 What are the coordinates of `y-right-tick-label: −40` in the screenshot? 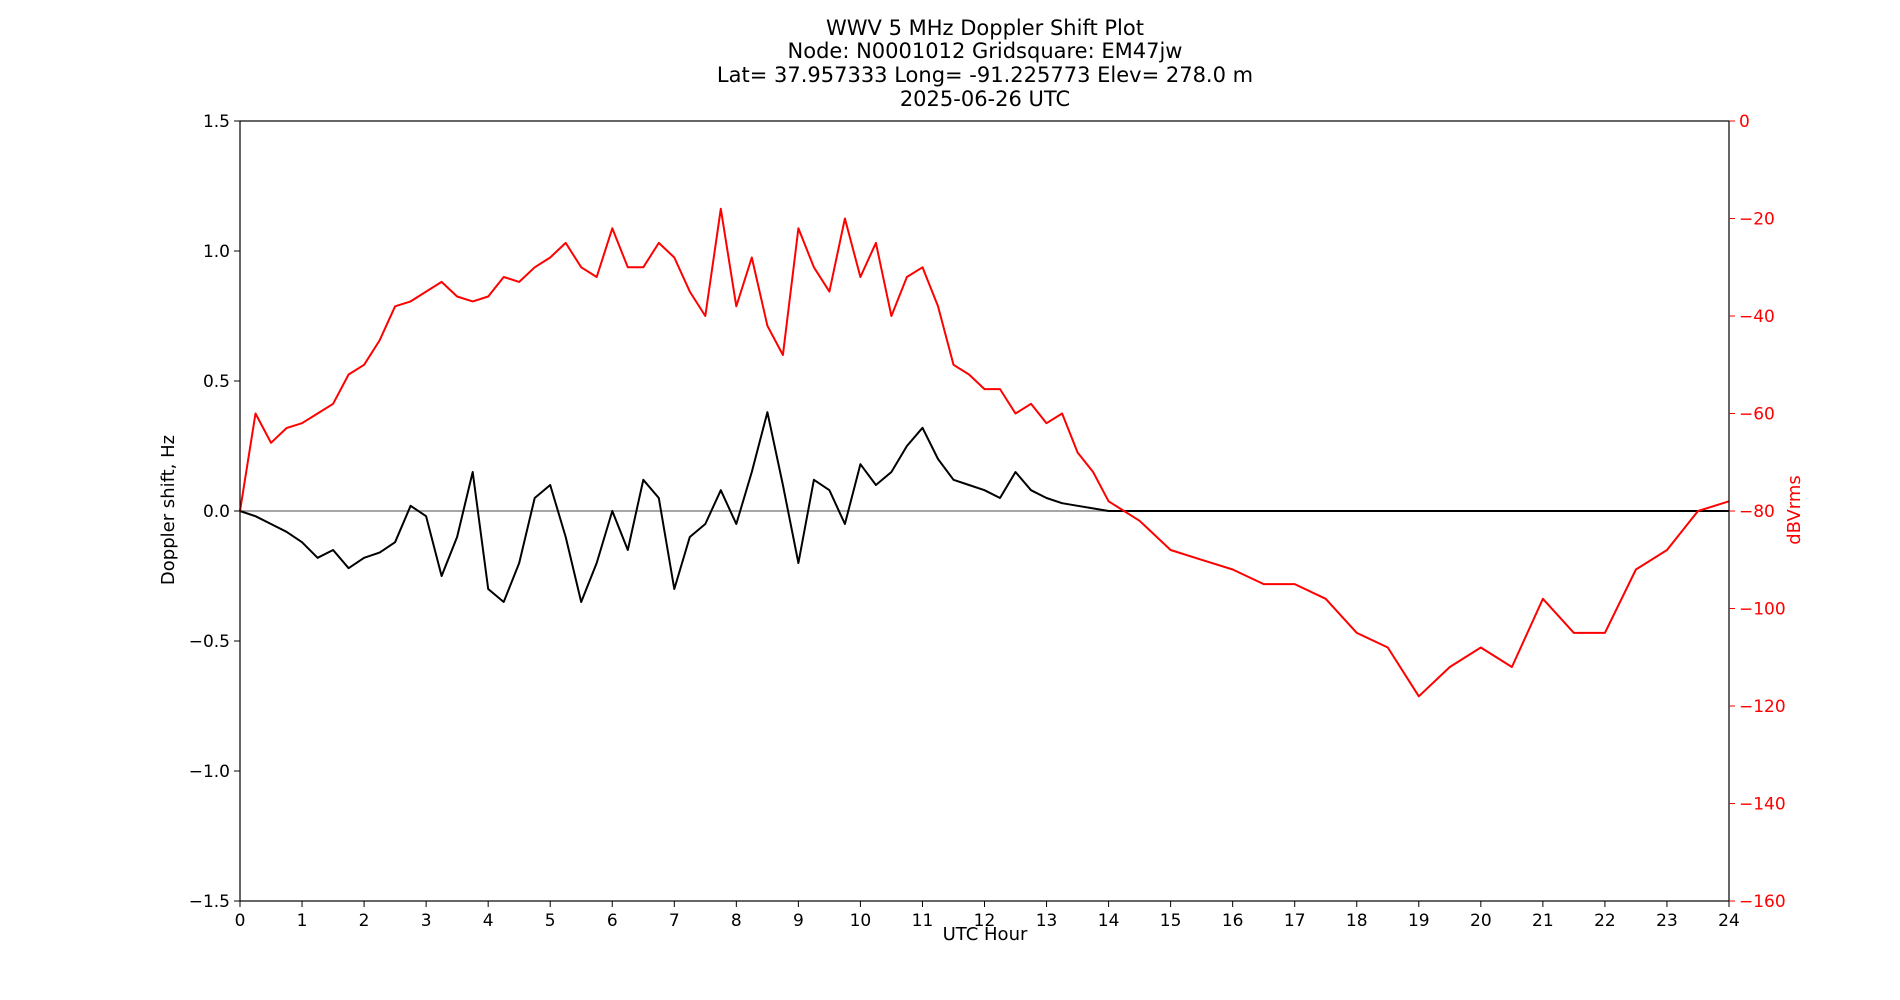 It's located at (1757, 317).